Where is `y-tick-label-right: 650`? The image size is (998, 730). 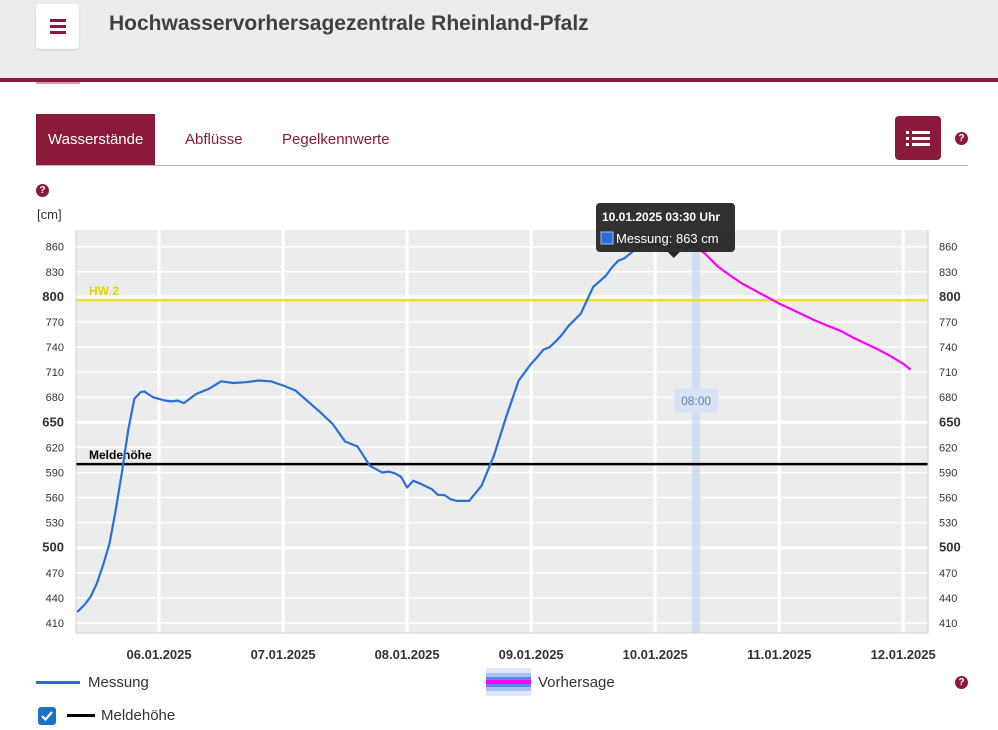
y-tick-label-right: 650 is located at coordinates (950, 421).